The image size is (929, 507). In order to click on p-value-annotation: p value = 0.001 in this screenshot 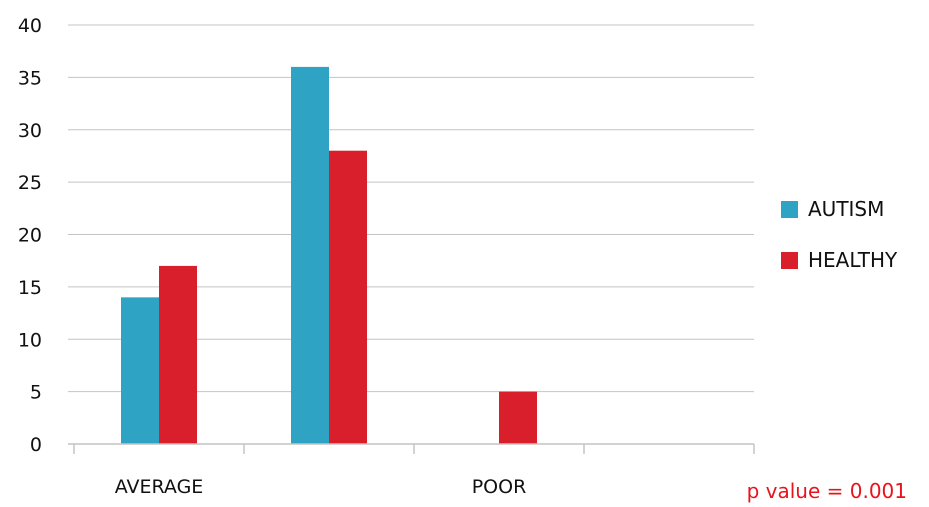, I will do `click(827, 491)`.